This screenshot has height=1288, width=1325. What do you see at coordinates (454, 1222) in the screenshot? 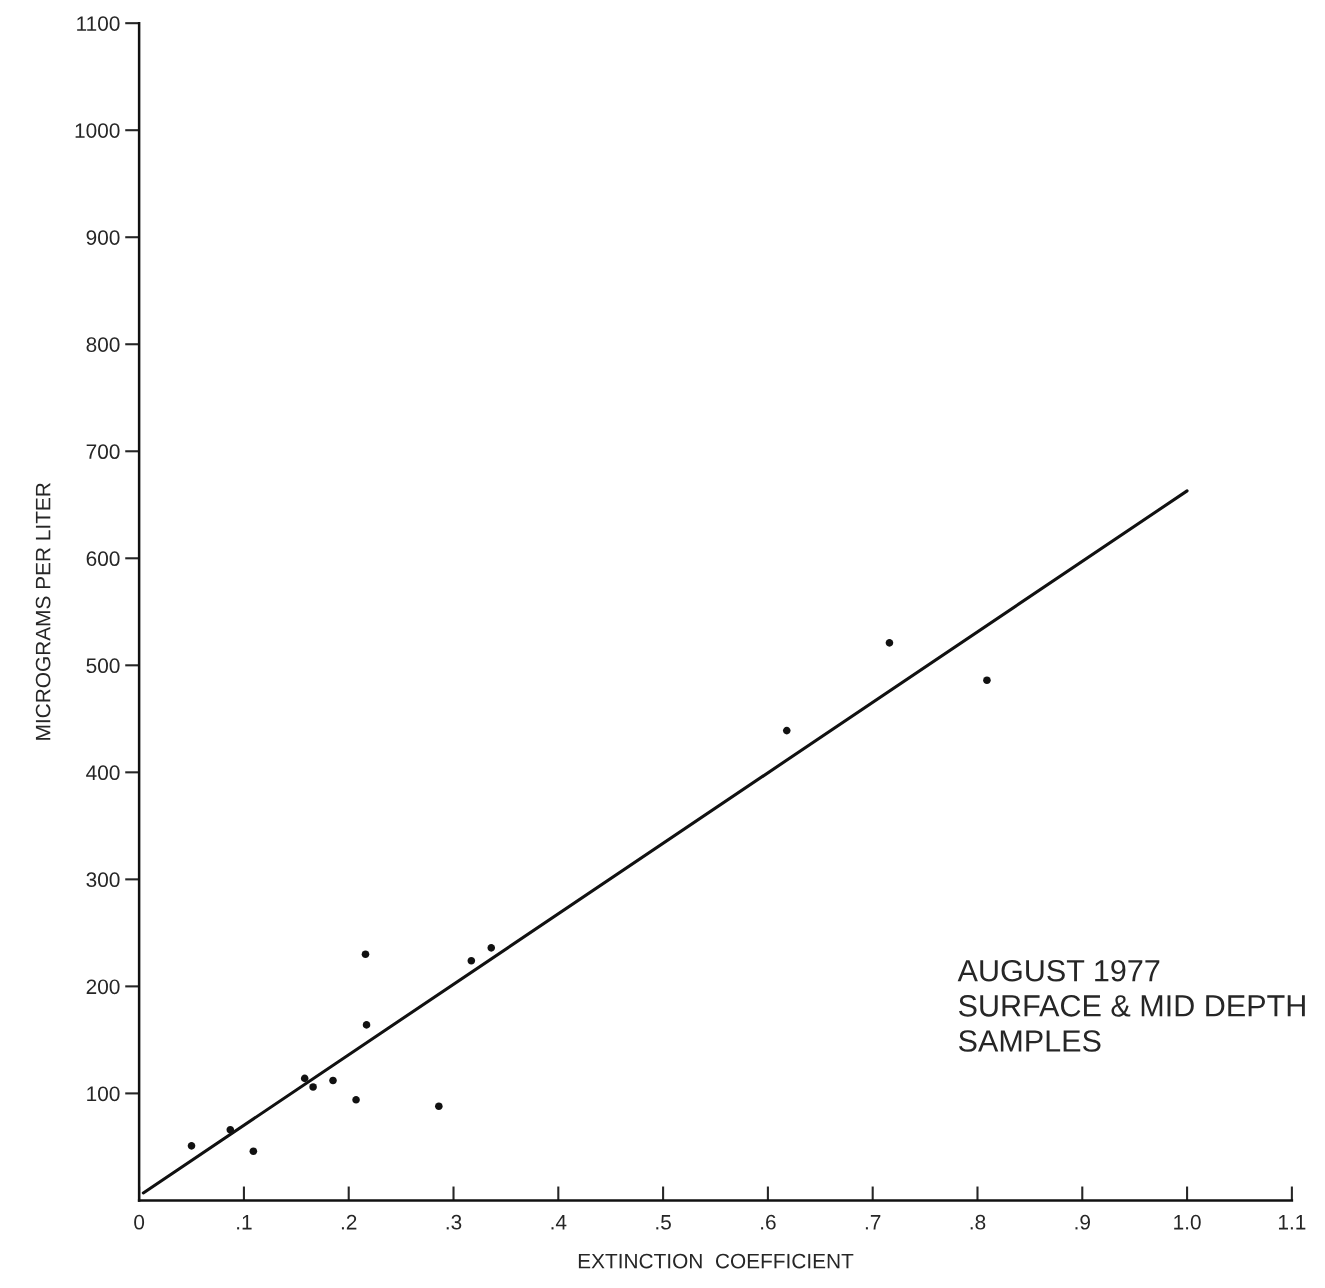
I see `x-tick-label: .3` at bounding box center [454, 1222].